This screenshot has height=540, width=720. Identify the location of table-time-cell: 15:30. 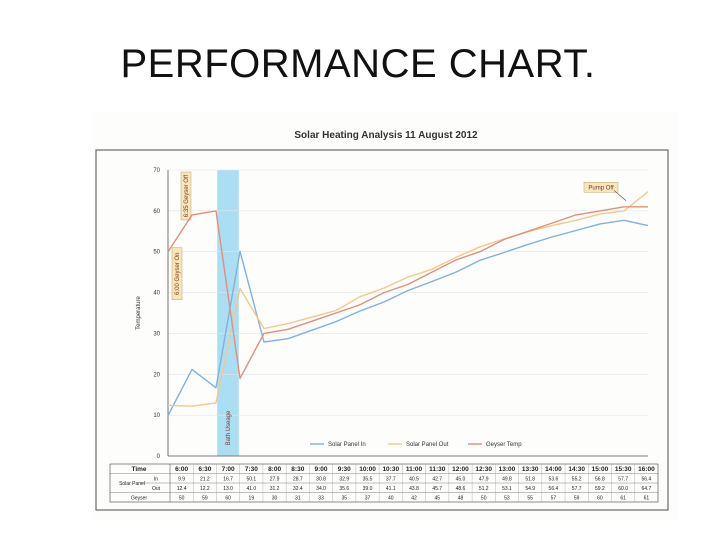
(623, 469).